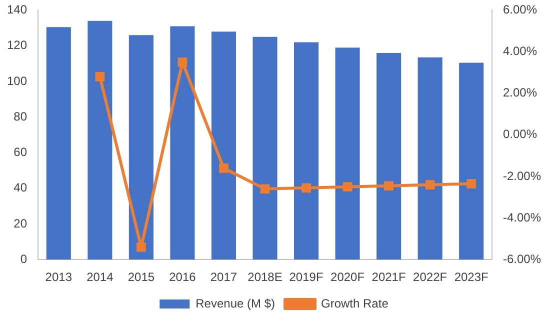  Describe the element at coordinates (430, 277) in the screenshot. I see `x-tick-label: 2022F` at that location.